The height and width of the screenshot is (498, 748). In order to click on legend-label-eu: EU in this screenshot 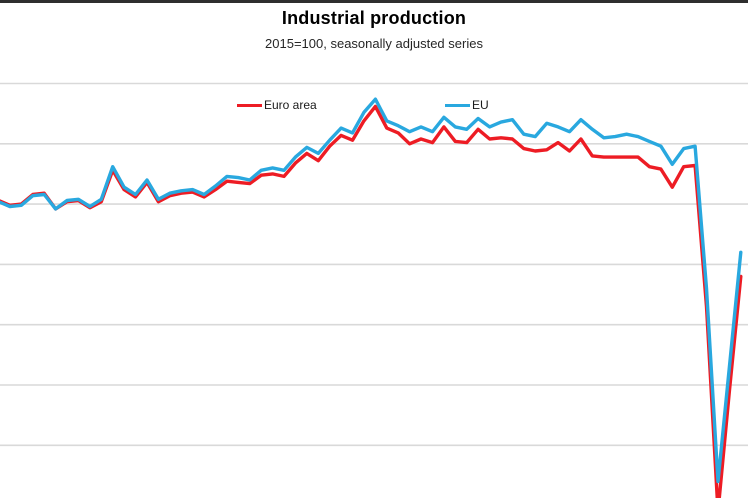, I will do `click(480, 105)`.